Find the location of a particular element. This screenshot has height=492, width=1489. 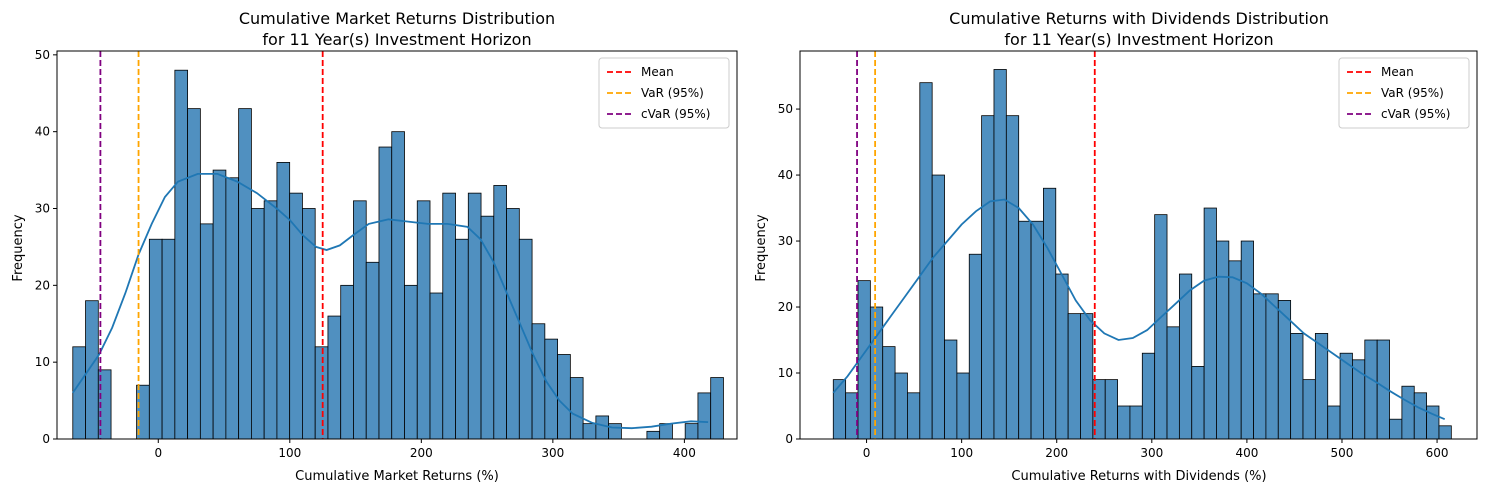

legend-label: VaR (95%) is located at coordinates (1412, 93).